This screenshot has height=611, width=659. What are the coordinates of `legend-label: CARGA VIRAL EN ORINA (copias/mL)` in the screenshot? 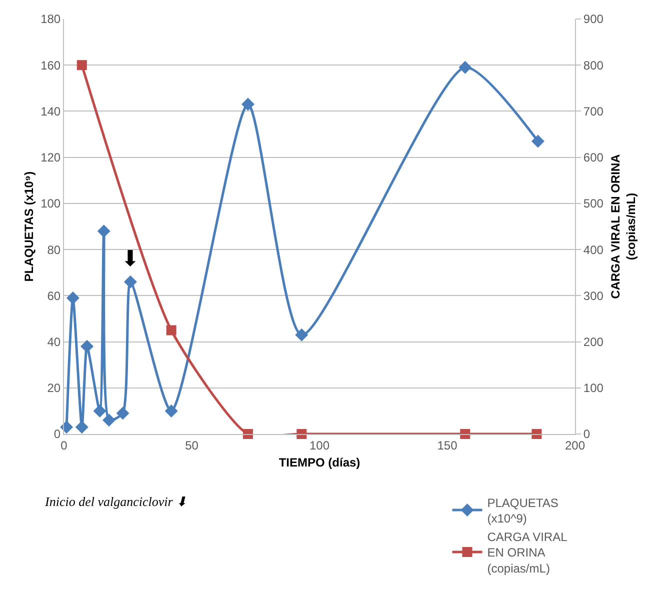 It's located at (527, 553).